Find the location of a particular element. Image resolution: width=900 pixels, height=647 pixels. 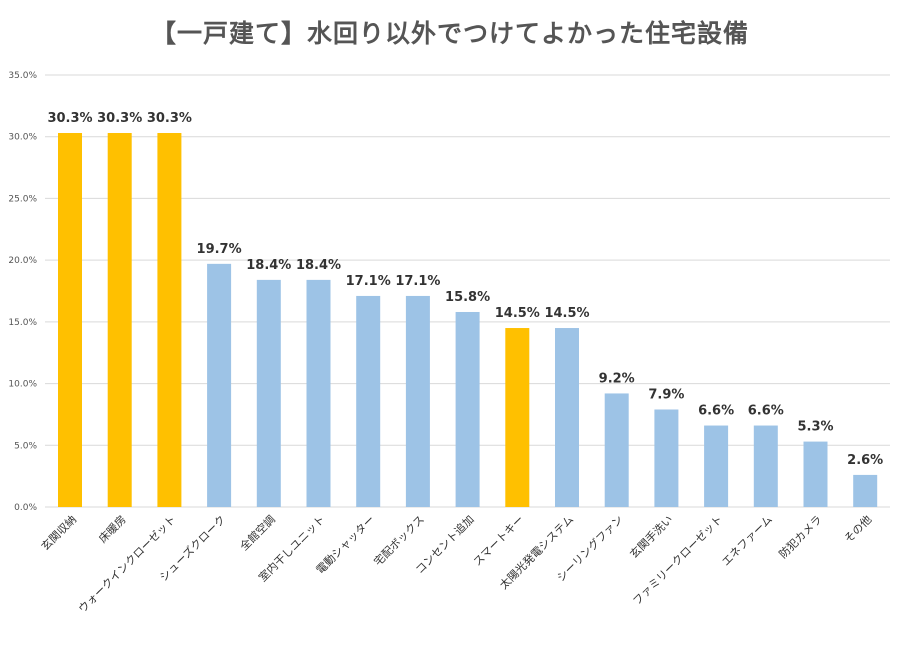

y-tick-label: 0.0% is located at coordinates (25, 508).